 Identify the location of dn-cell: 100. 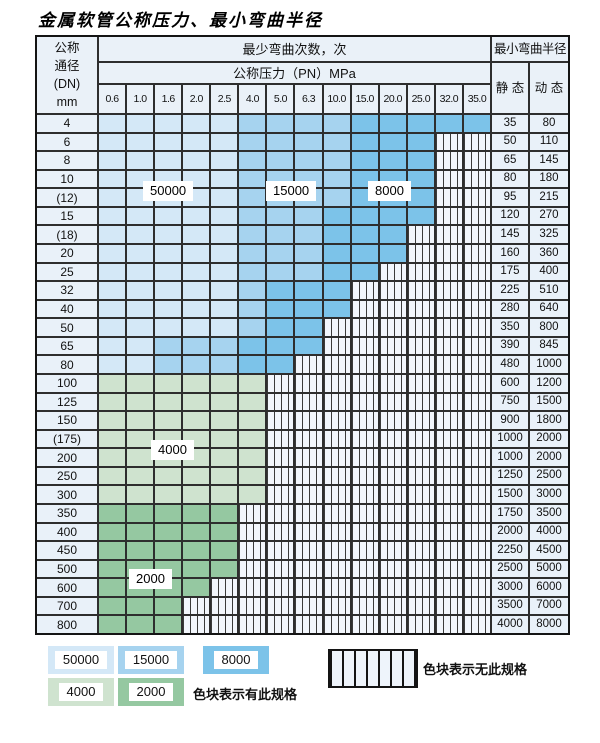
(67, 383).